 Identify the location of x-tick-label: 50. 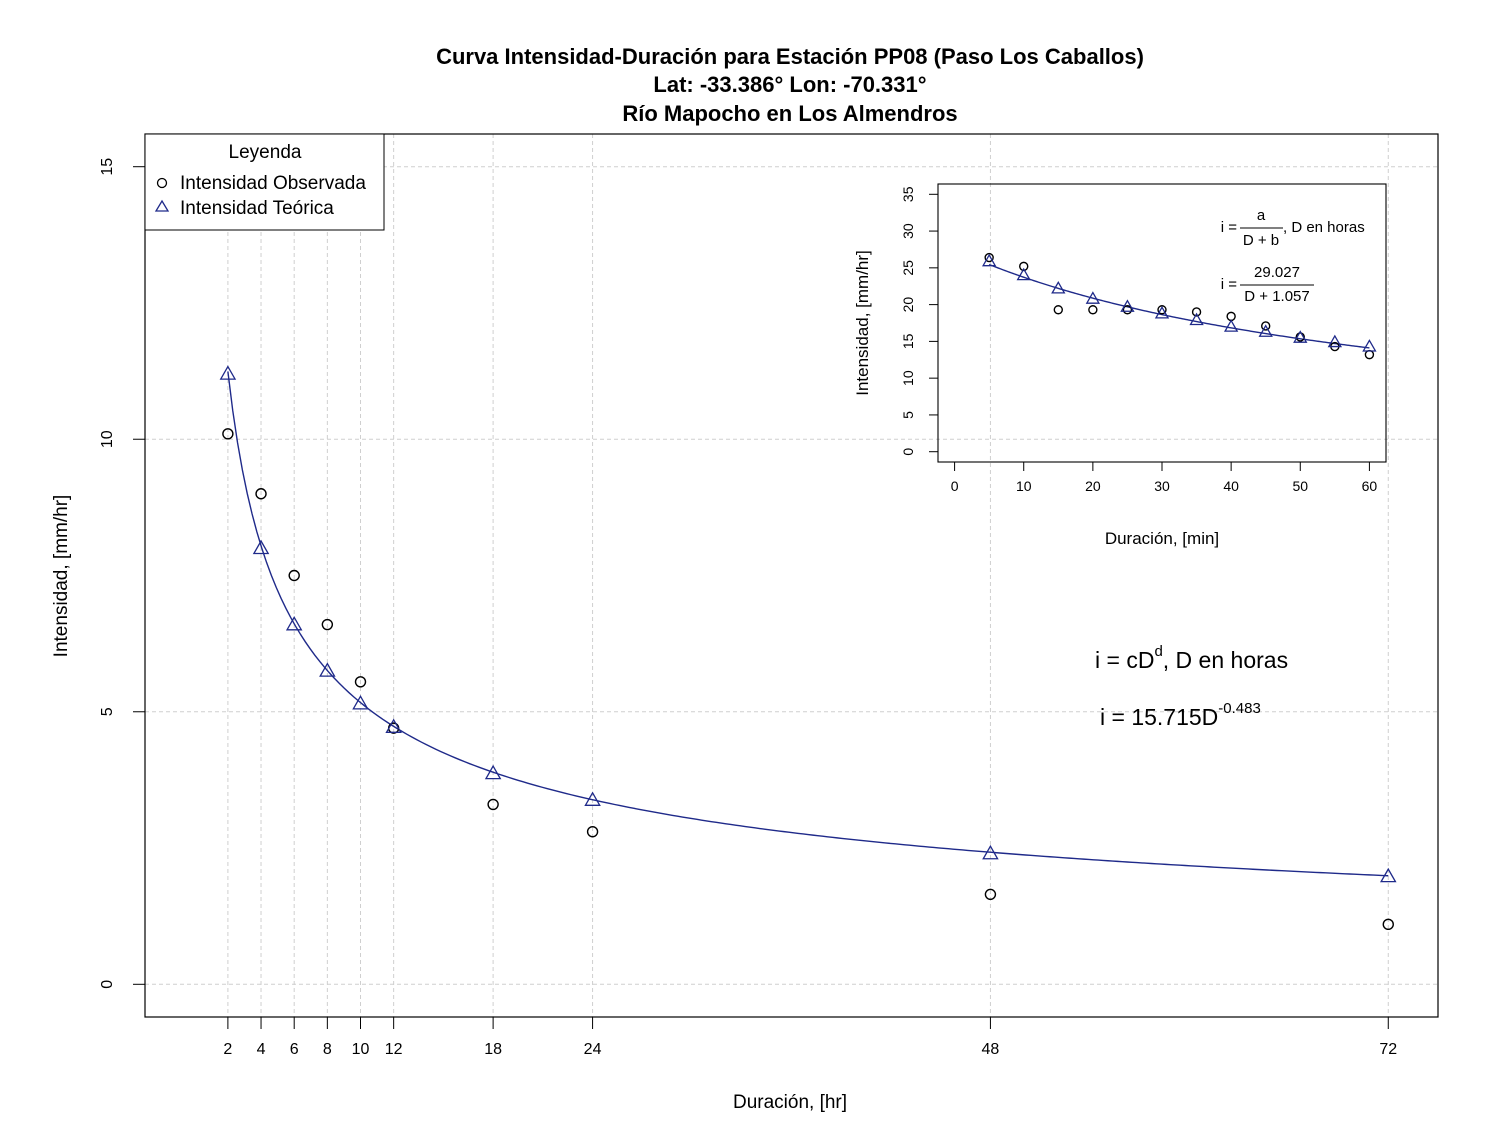
(1300, 486).